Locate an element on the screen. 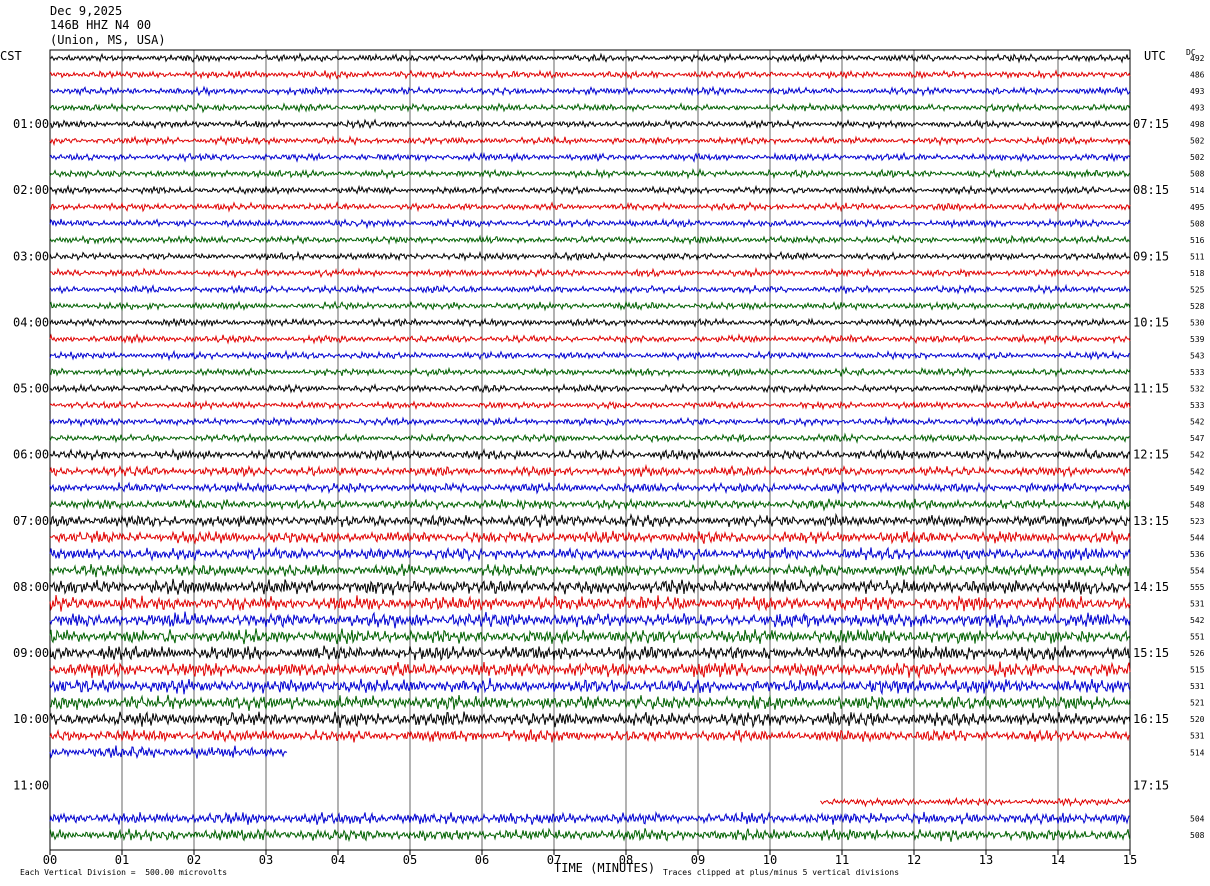 The height and width of the screenshot is (886, 1210). dc-offset-label: 536 is located at coordinates (1197, 554).